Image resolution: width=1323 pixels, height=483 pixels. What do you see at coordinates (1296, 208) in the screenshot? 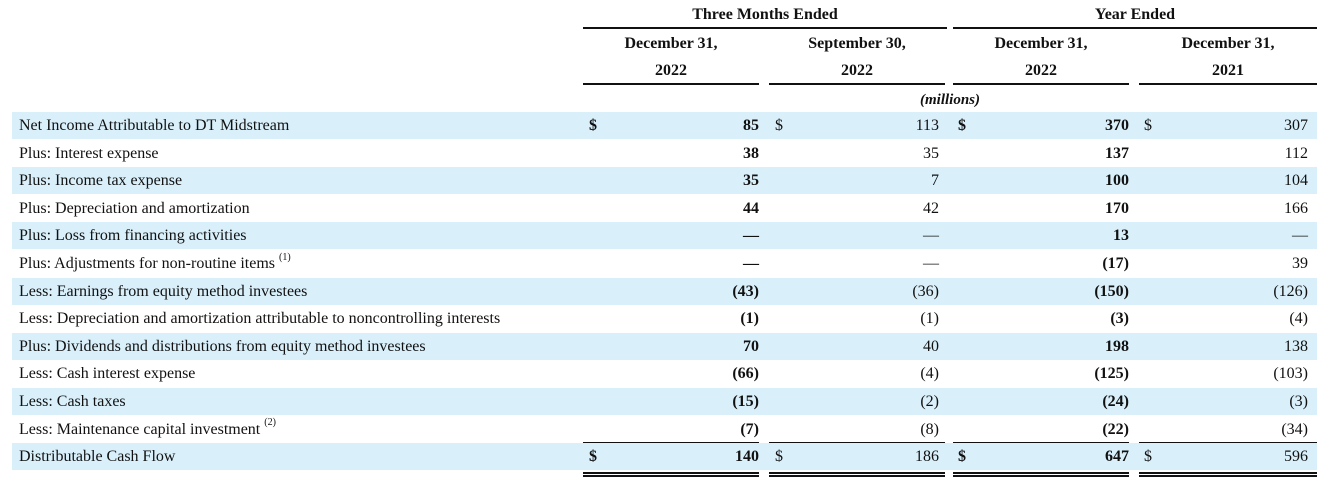
I see `value-cell: 166` at bounding box center [1296, 208].